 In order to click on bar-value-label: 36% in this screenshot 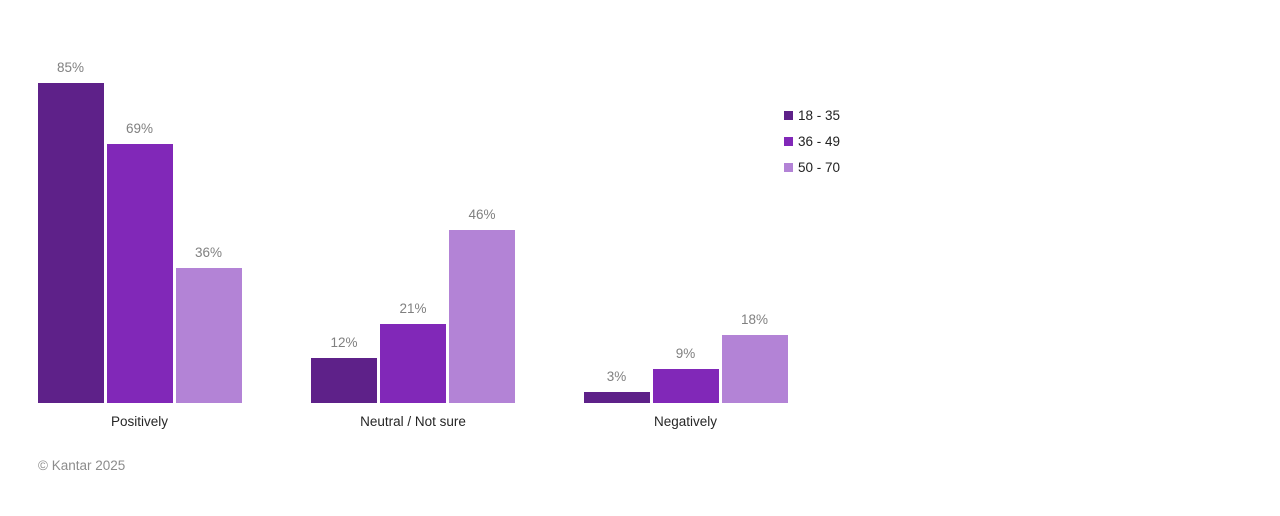, I will do `click(208, 252)`.